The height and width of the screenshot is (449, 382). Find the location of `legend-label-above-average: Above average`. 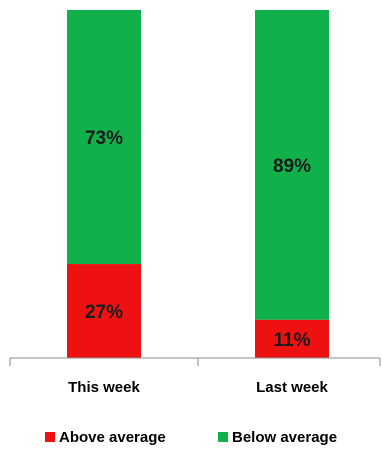

legend-label-above-average: Above average is located at coordinates (112, 437).